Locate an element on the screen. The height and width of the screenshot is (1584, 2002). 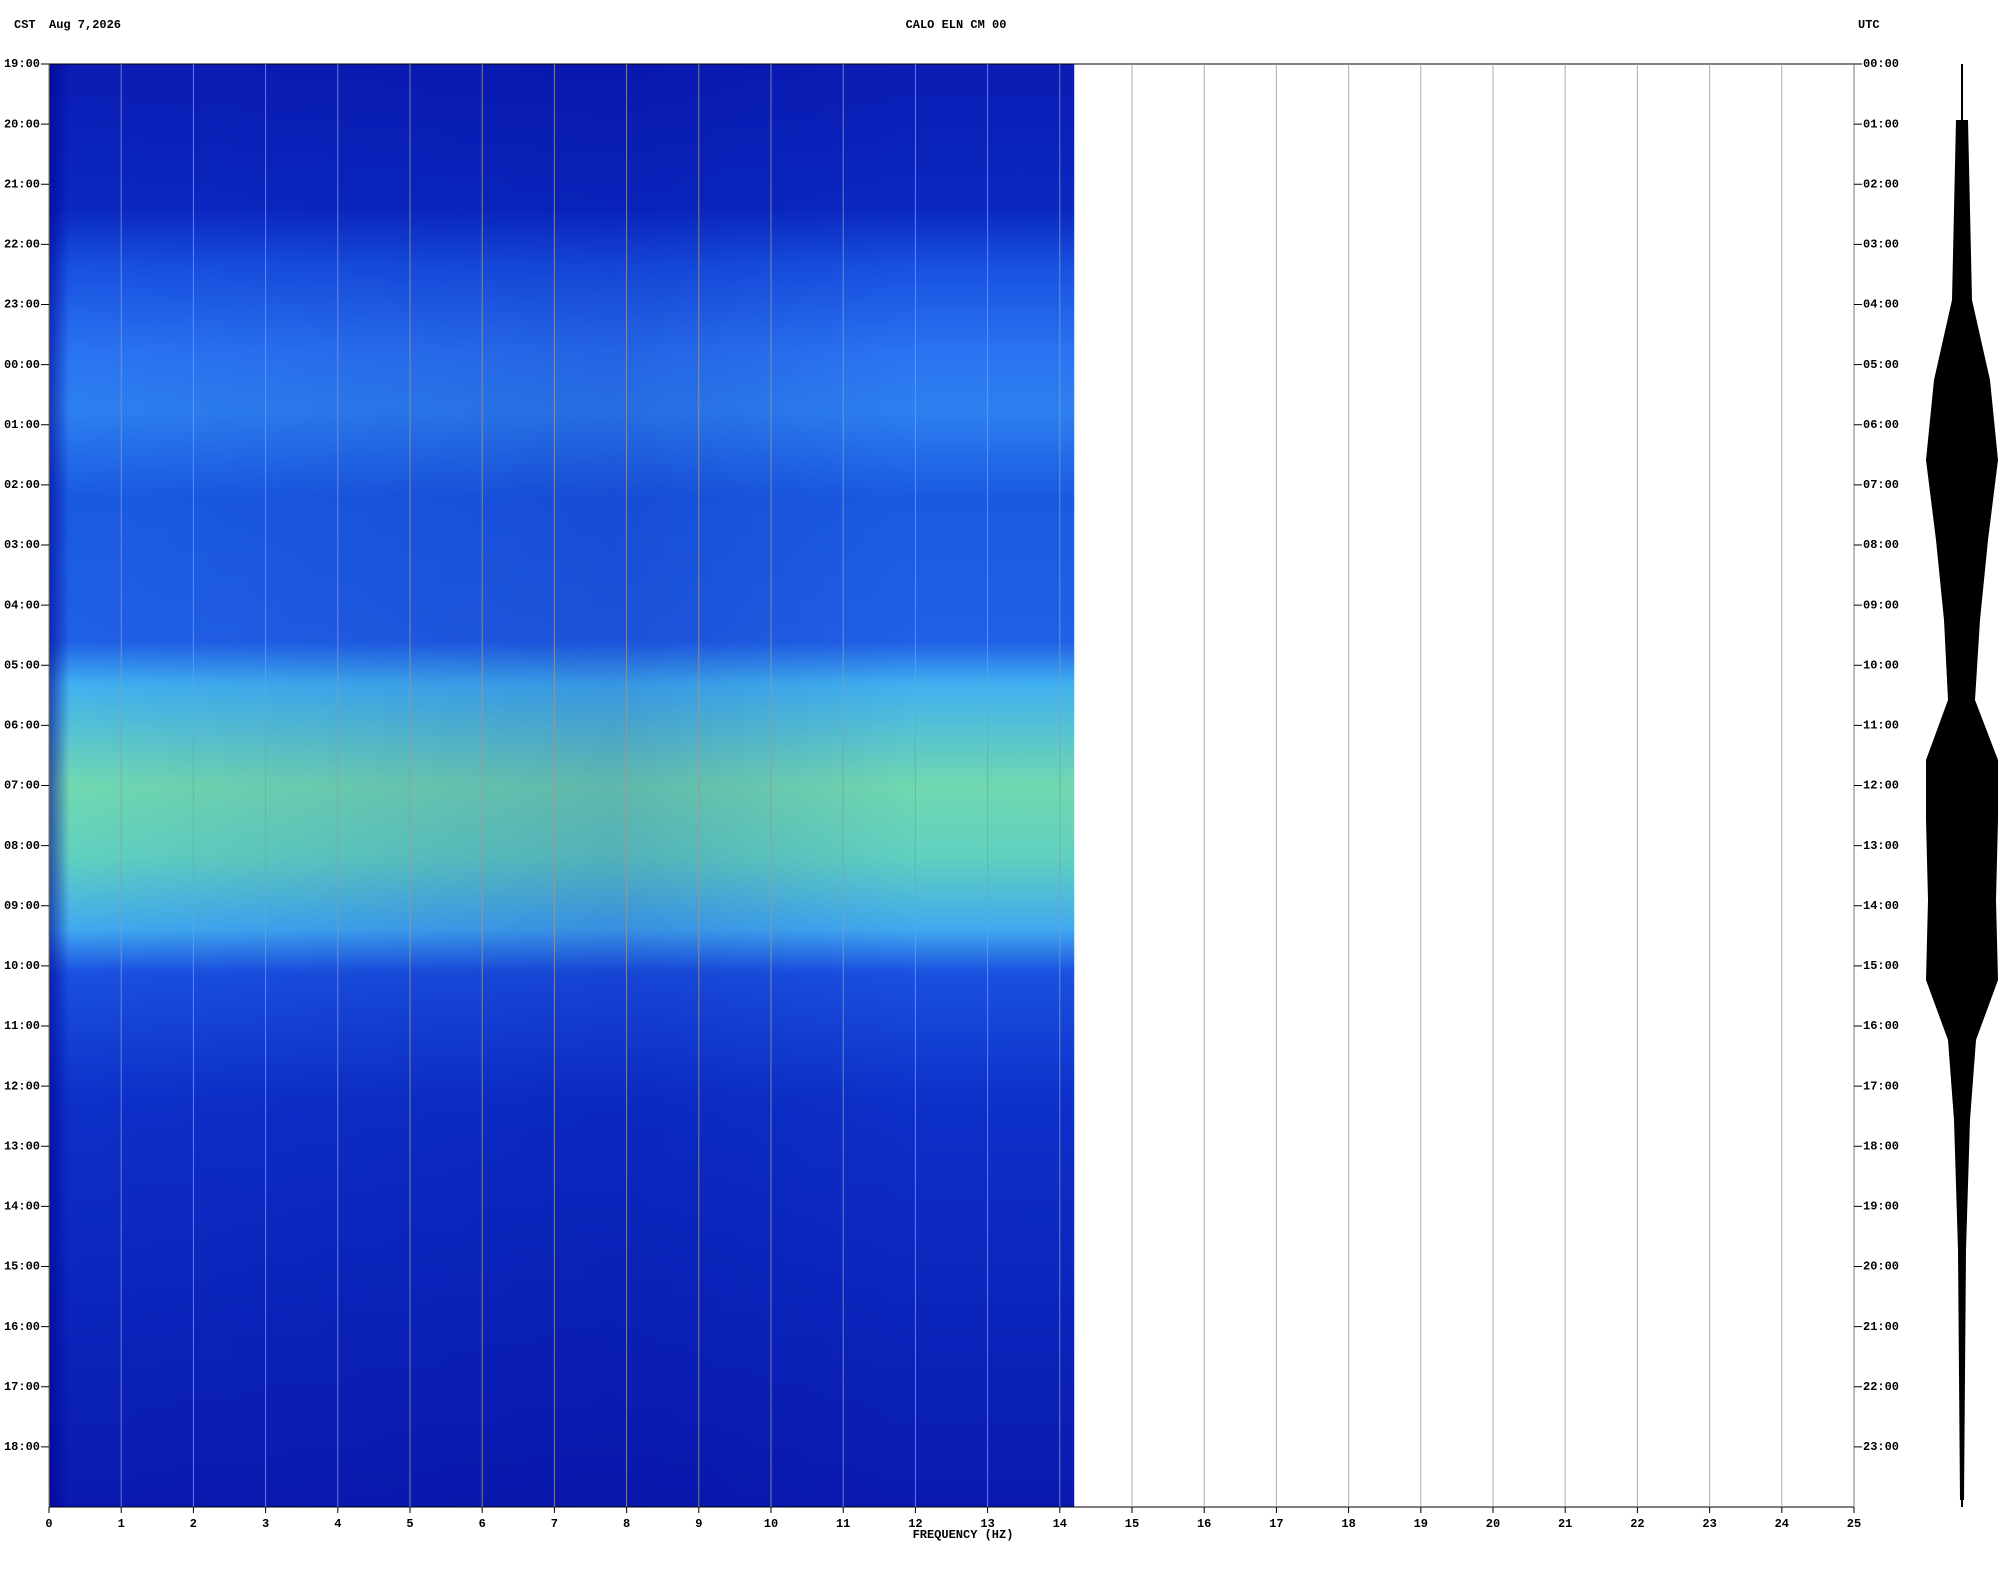
y-tick-label: 15:00 is located at coordinates (22, 1267).